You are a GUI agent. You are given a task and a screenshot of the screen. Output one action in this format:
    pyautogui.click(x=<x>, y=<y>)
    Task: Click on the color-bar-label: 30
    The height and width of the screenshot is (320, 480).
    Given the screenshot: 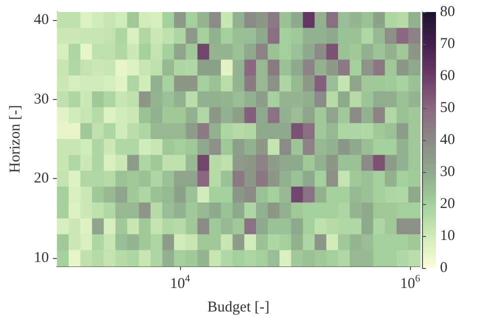 What is the action you would take?
    pyautogui.click(x=447, y=172)
    